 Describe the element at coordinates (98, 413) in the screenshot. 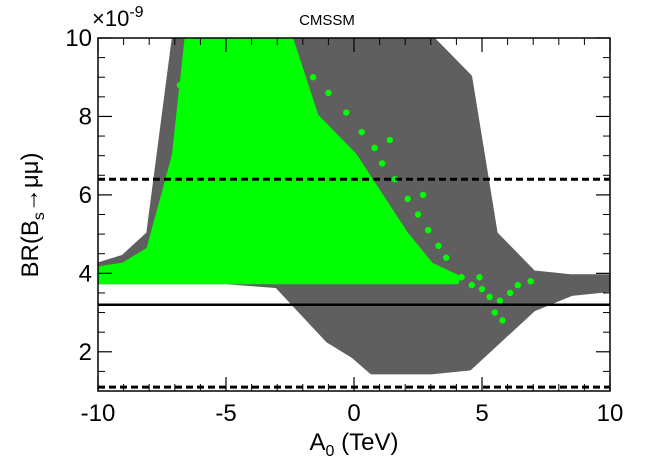

I see `x-tick-label-0: -10` at that location.